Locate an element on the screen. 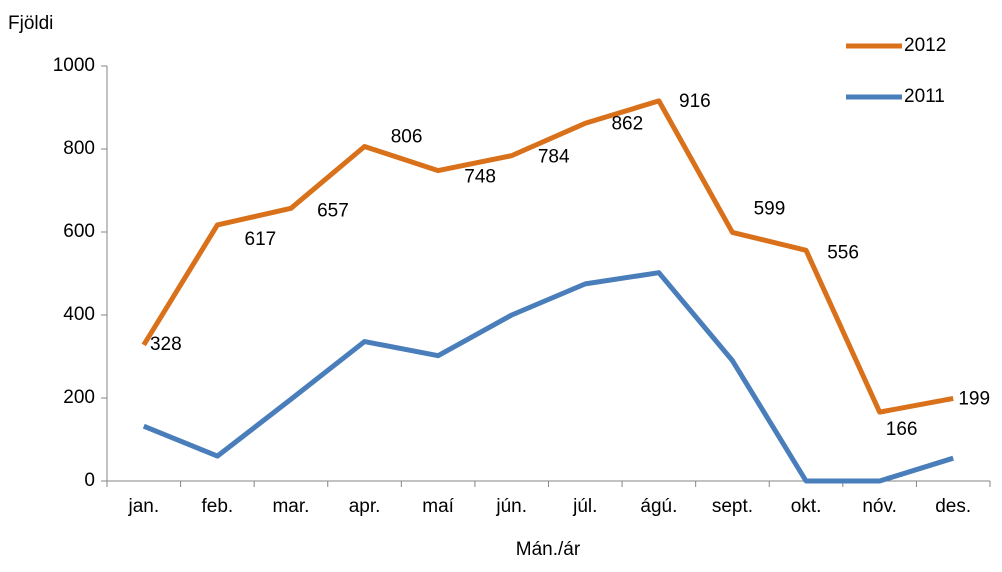 This screenshot has width=1002, height=572. y-axis-title: Fjöldi is located at coordinates (30, 23).